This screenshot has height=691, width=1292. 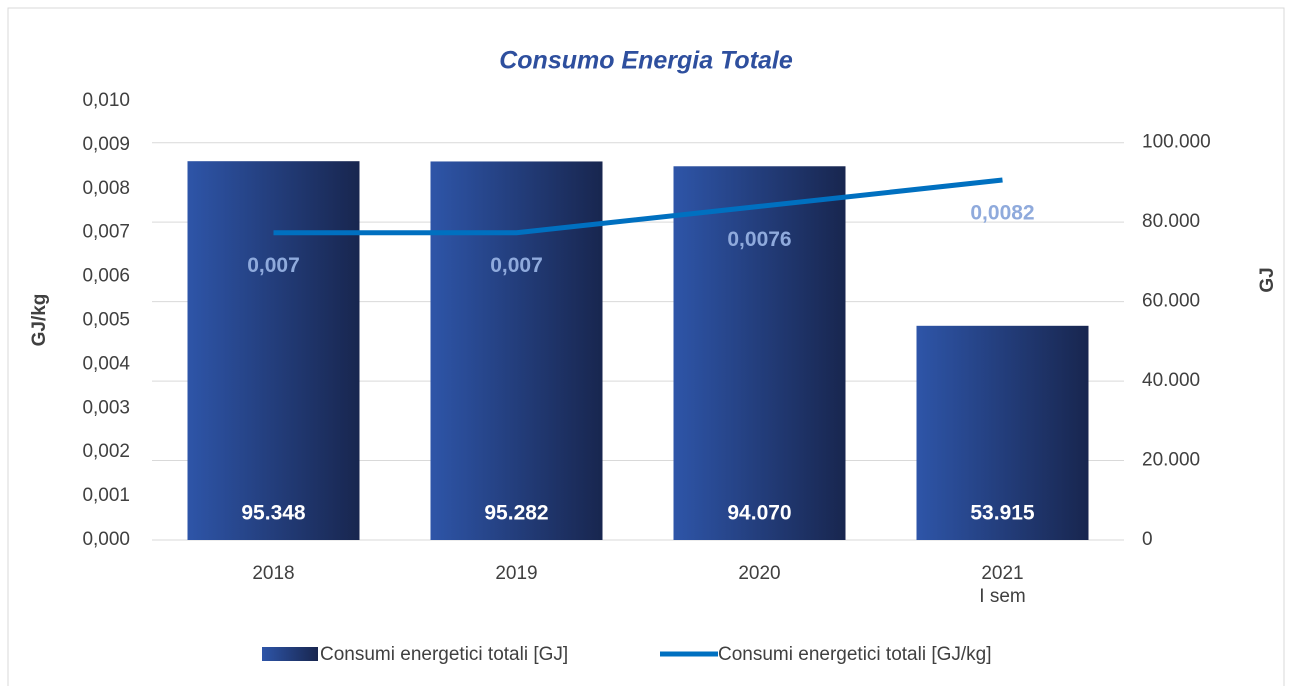 I want to click on y-tick-label: 0,003, so click(x=106, y=407).